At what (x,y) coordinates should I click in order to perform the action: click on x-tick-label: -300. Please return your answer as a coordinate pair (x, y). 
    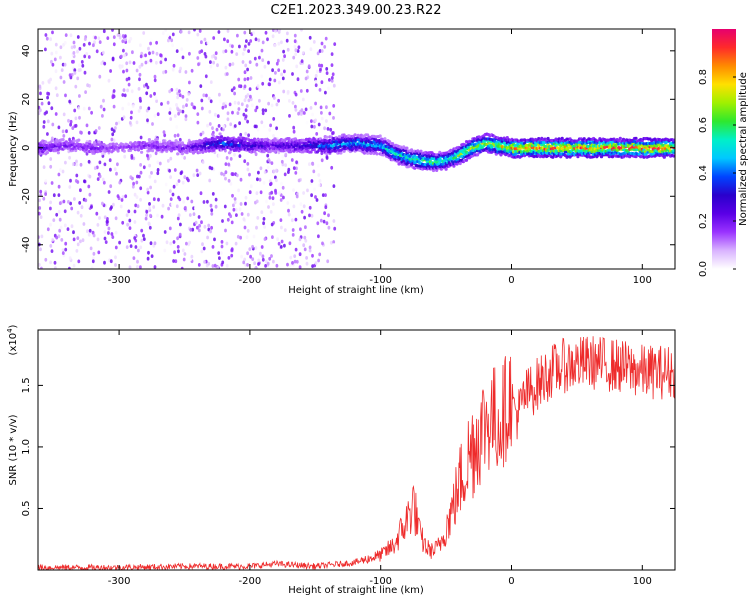
    Looking at the image, I should click on (119, 581).